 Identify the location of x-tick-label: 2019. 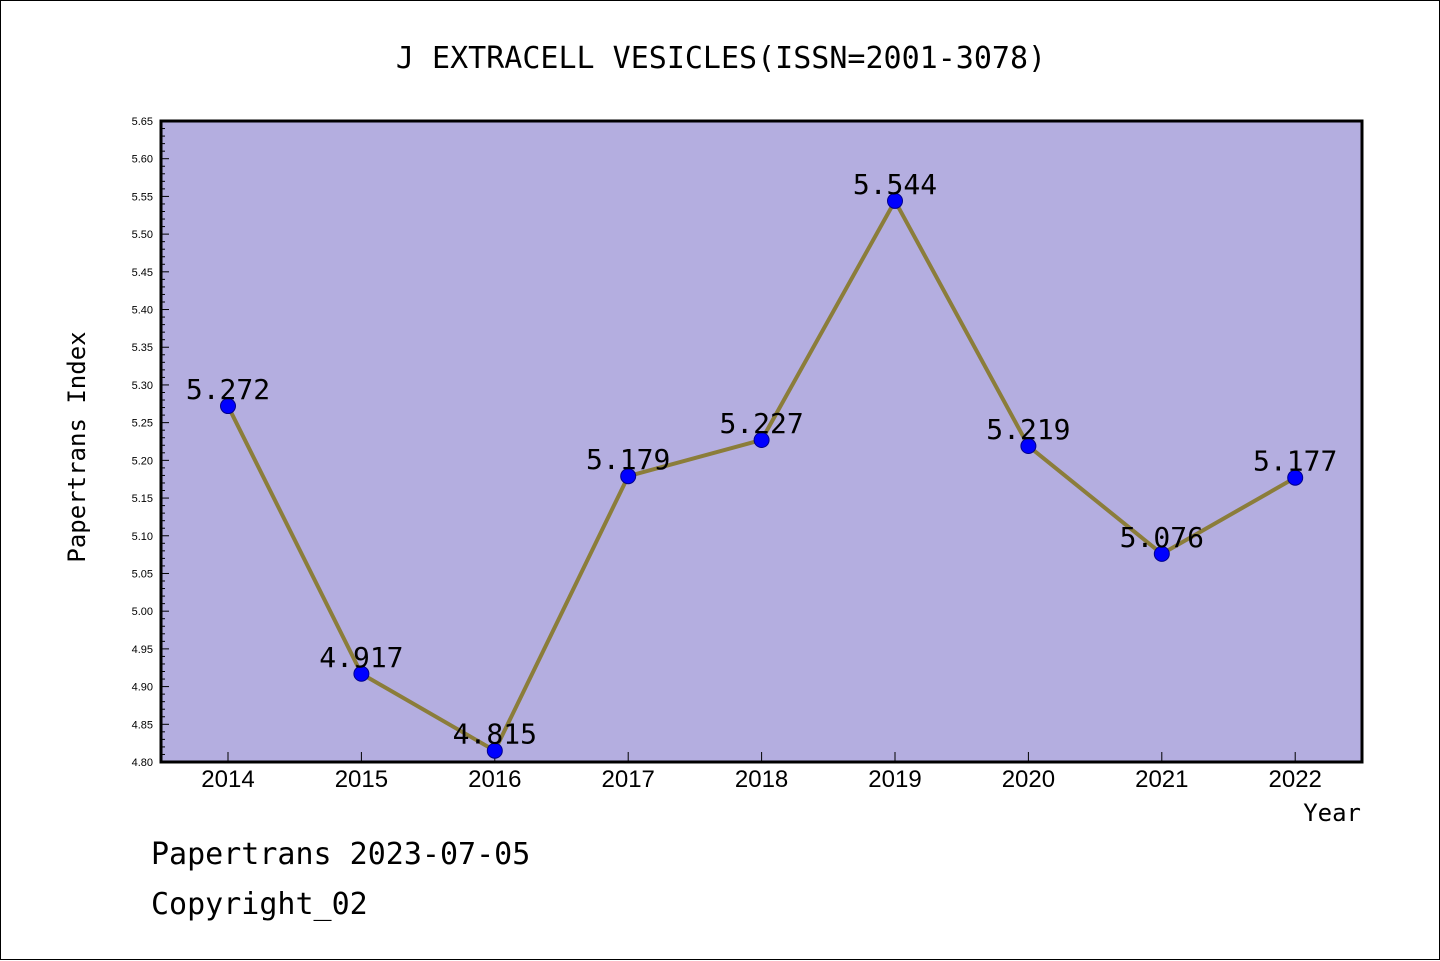
(894, 779).